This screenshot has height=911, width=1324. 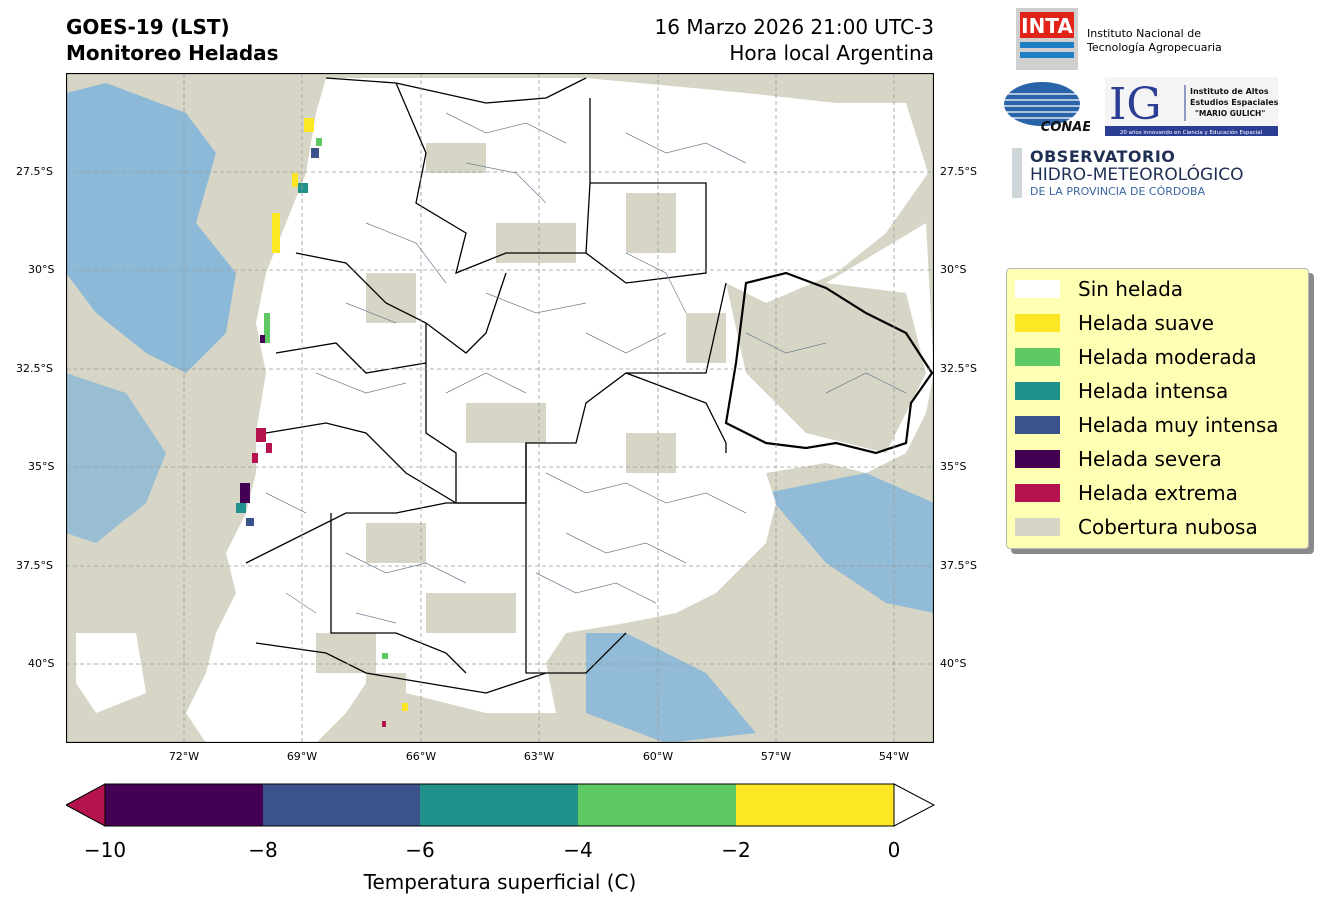 I want to click on lon-label: 66°W, so click(x=421, y=756).